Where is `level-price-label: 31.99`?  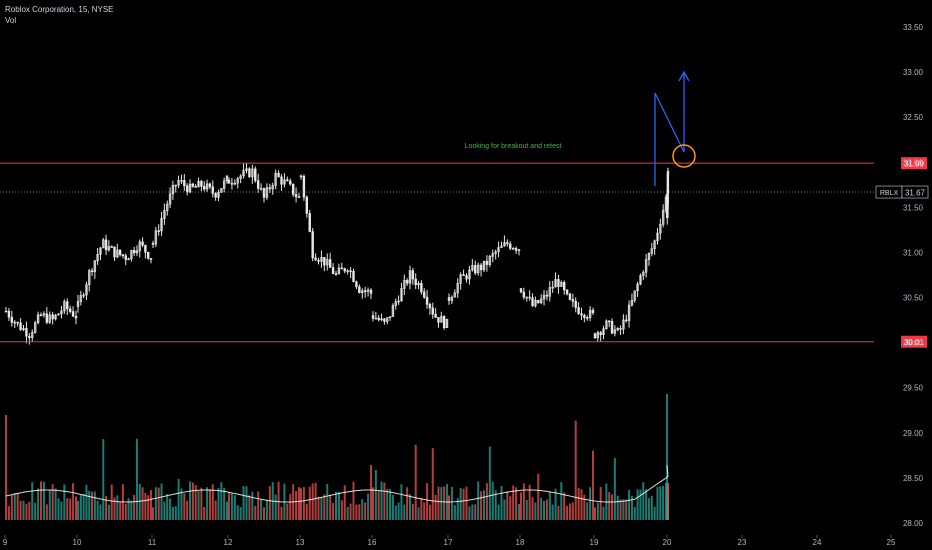 level-price-label: 31.99 is located at coordinates (914, 164).